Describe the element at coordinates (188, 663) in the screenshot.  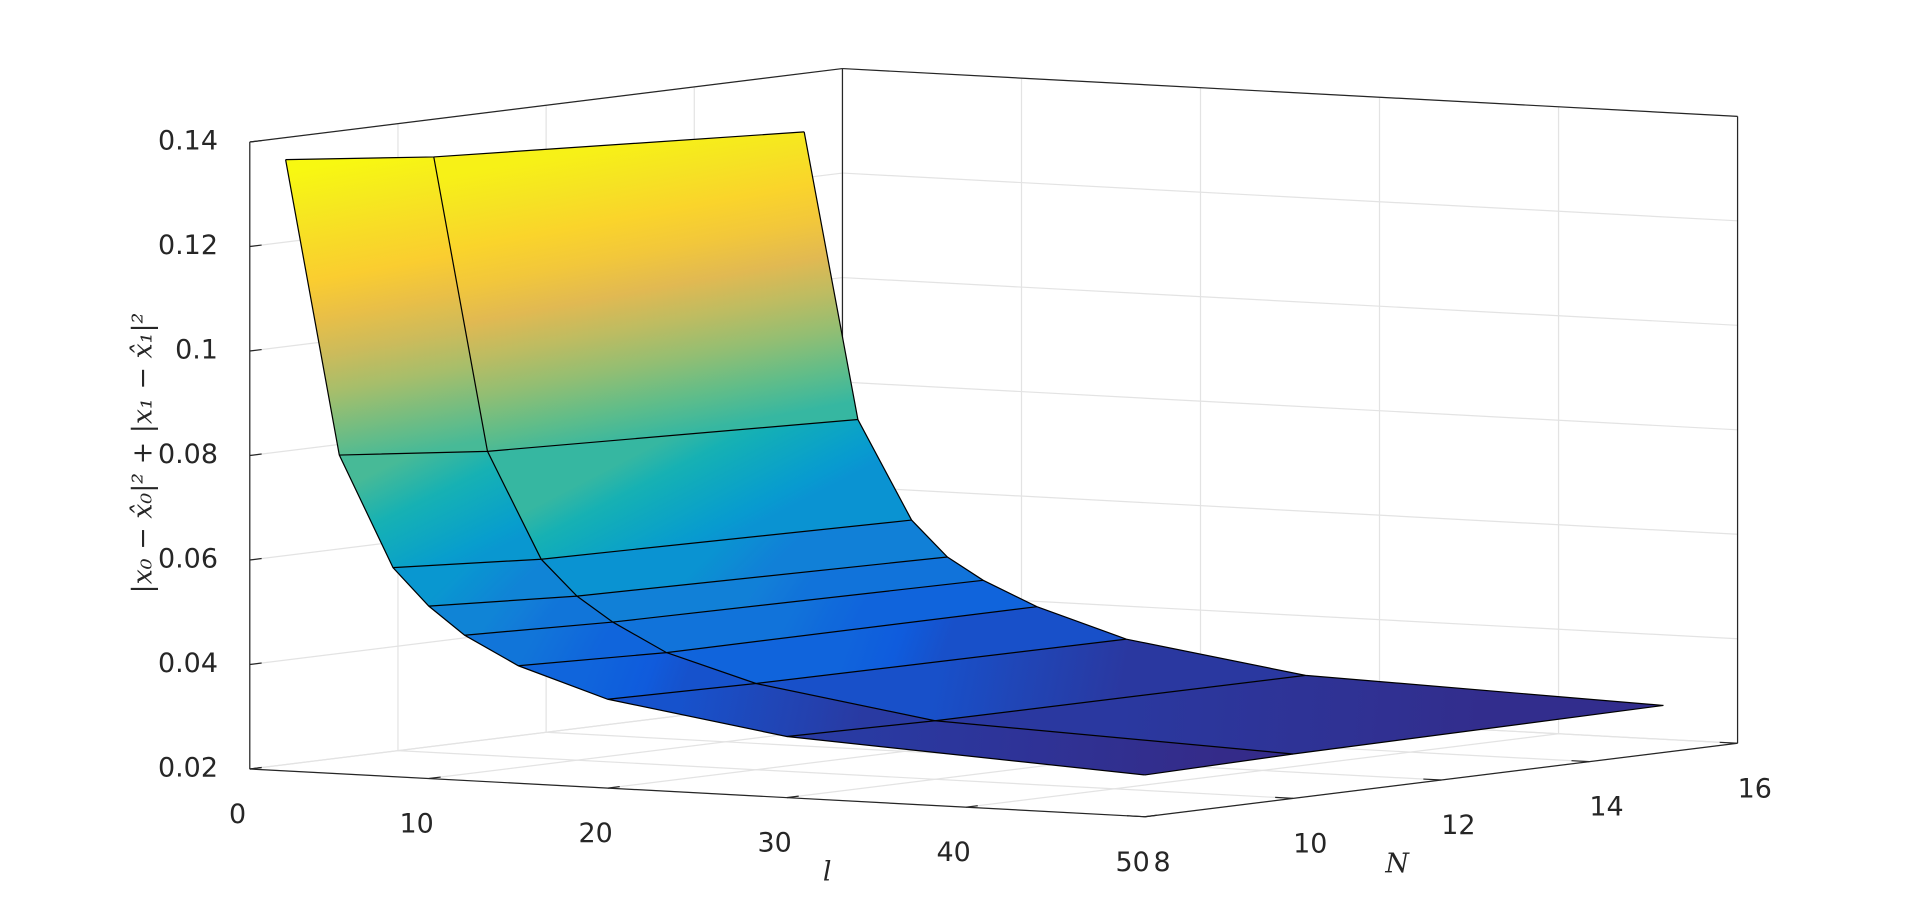
I see `z-tick-label: 0.04` at that location.